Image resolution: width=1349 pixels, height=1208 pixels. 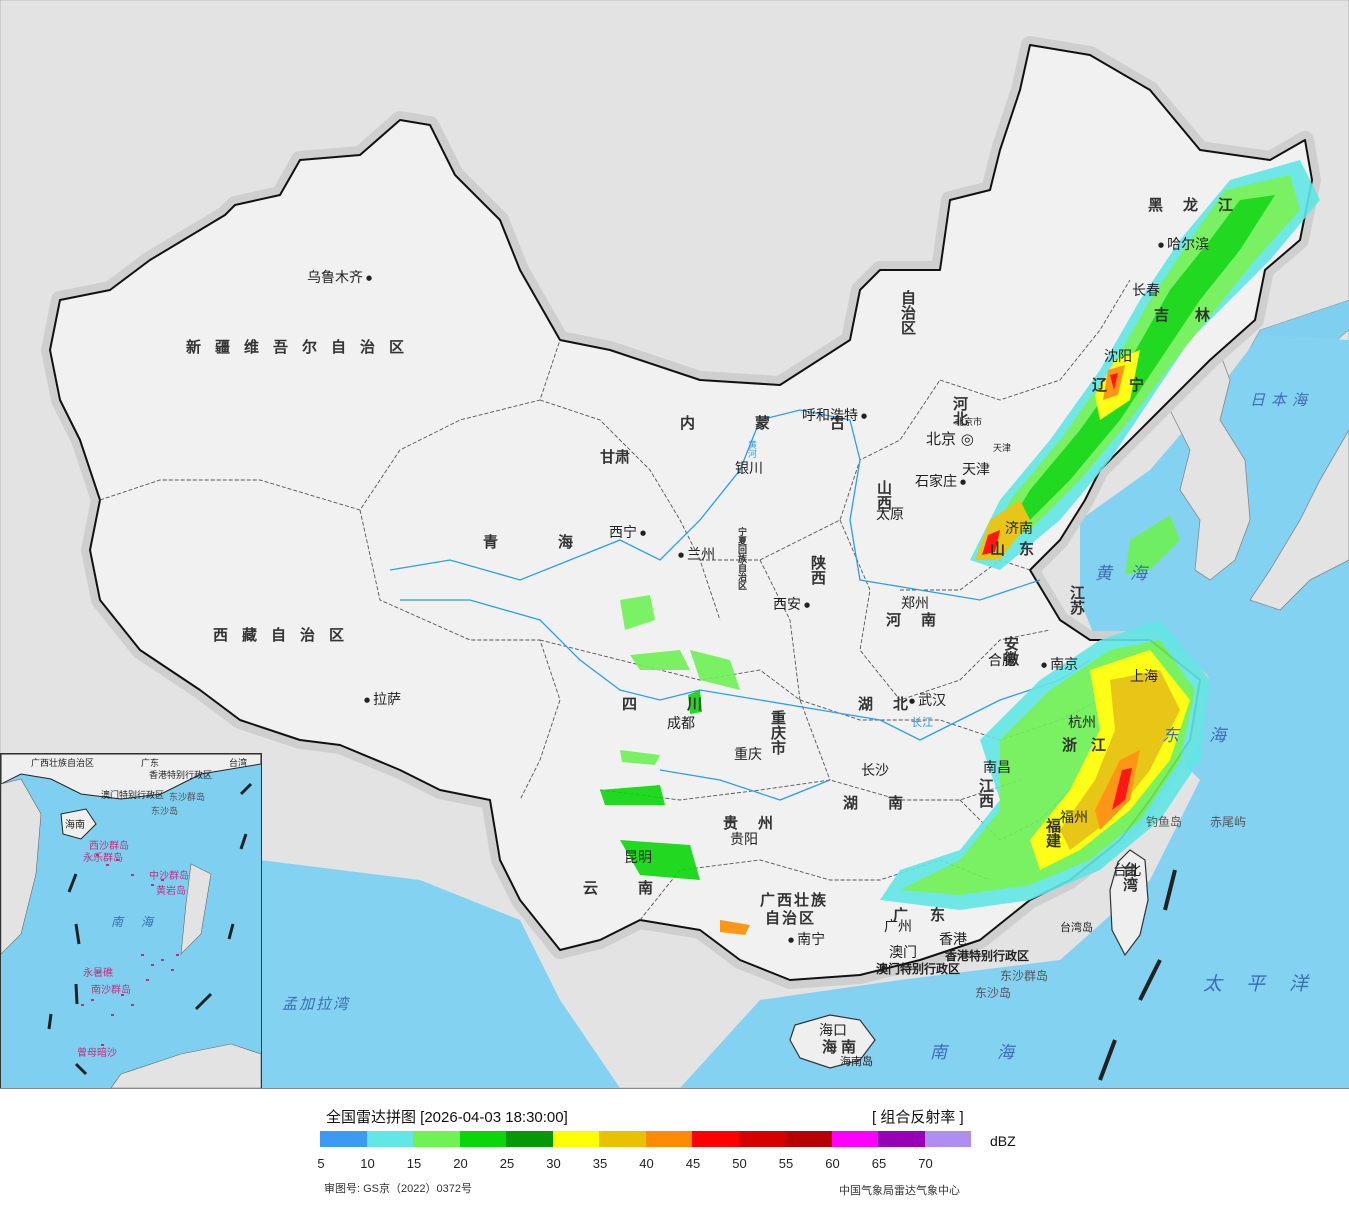 What do you see at coordinates (1130, 877) in the screenshot?
I see `province-label-taiwan: 台湾` at bounding box center [1130, 877].